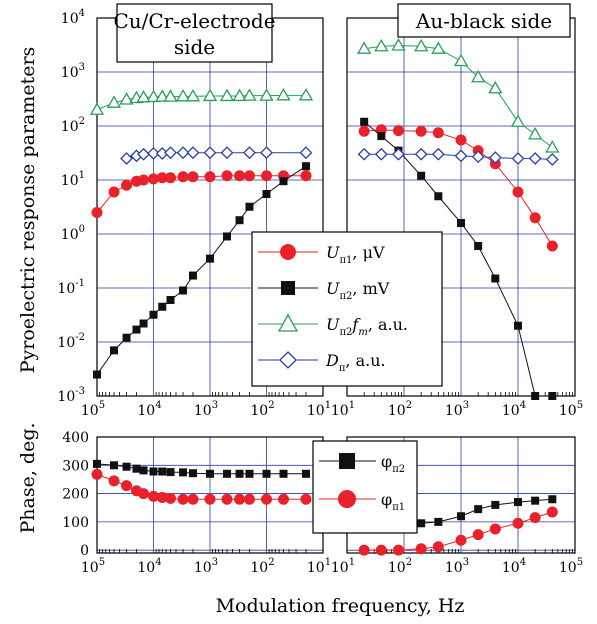  What do you see at coordinates (458, 188) in the screenshot?
I see `series-line-U_pi1` at bounding box center [458, 188].